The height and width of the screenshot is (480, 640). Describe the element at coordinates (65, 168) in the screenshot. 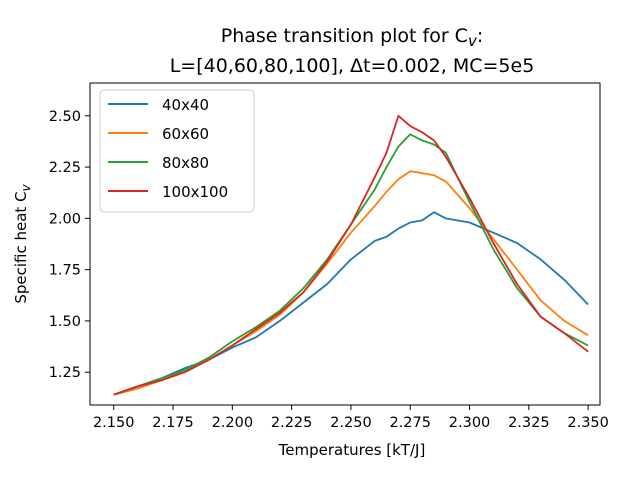

I see `y-tick-label: 2.25` at that location.